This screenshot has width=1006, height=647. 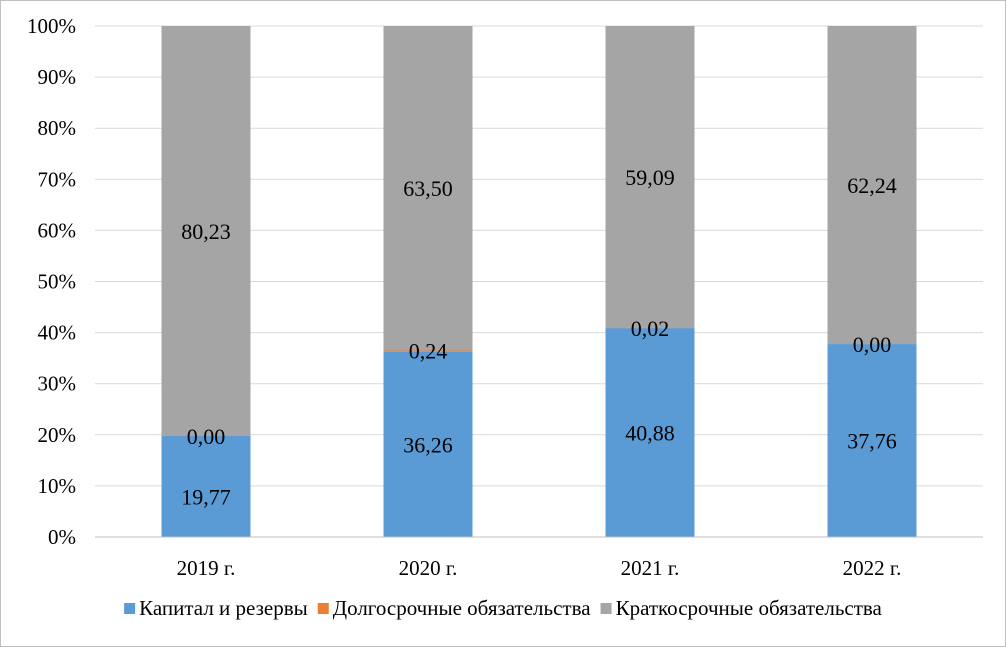 What do you see at coordinates (57, 486) in the screenshot?
I see `y-tick-label: 10%` at bounding box center [57, 486].